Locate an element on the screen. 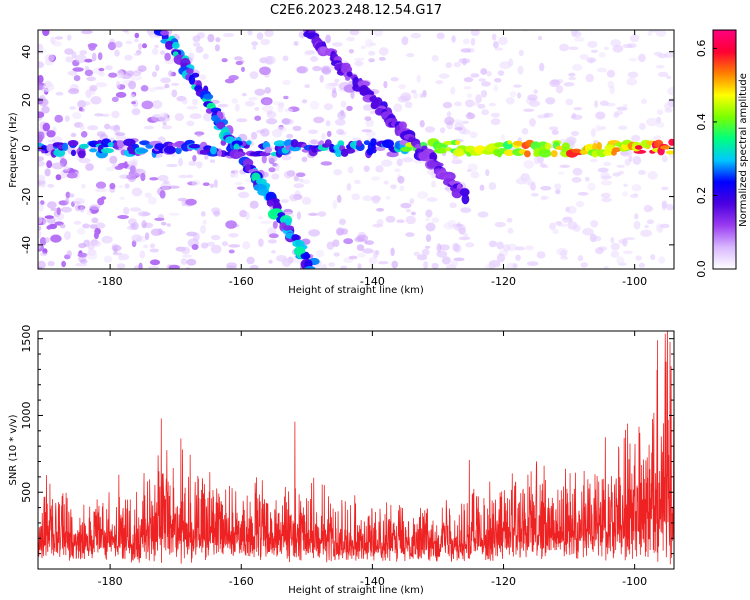  spectrogram-y-axis-label: Frequency (Hz) is located at coordinates (13, 150).